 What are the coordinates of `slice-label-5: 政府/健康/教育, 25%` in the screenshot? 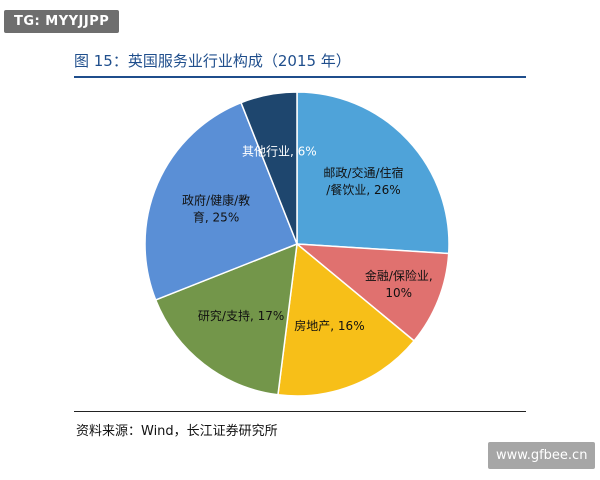 It's located at (216, 208).